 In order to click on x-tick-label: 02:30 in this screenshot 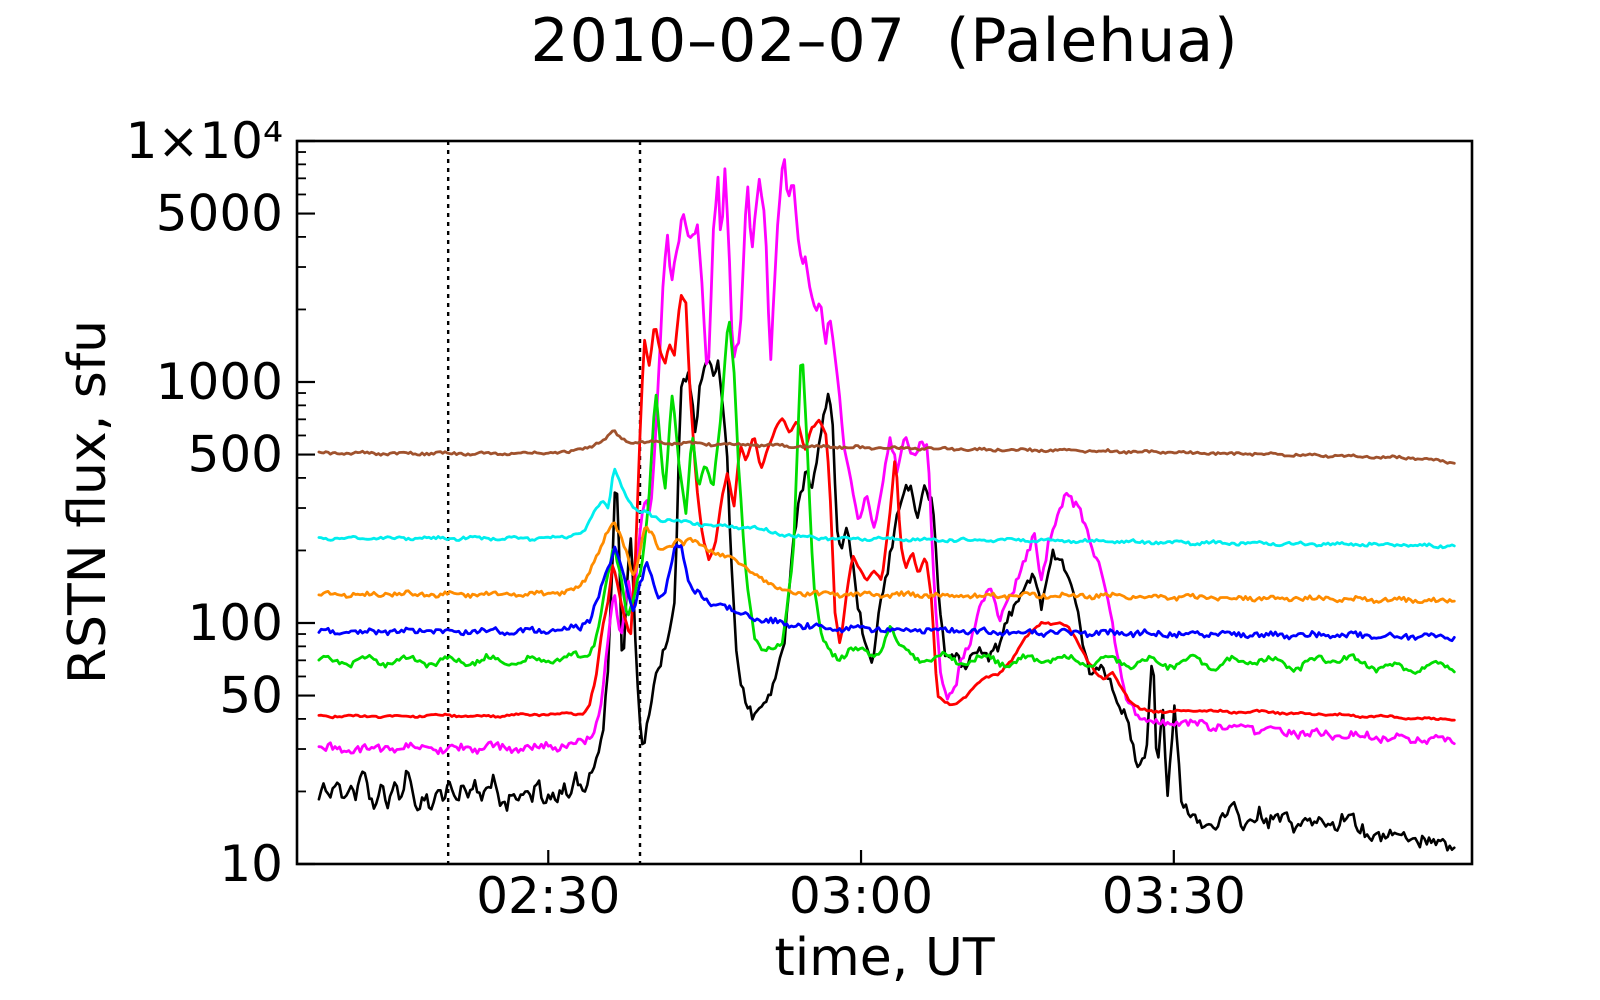, I will do `click(548, 896)`.